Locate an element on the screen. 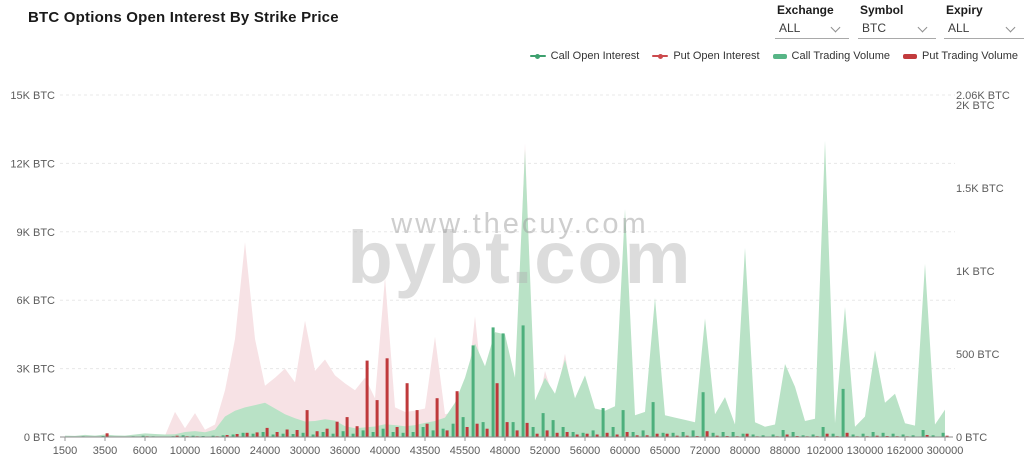 This screenshot has height=463, width=1024. svg-text: 15K BTC is located at coordinates (32, 96).